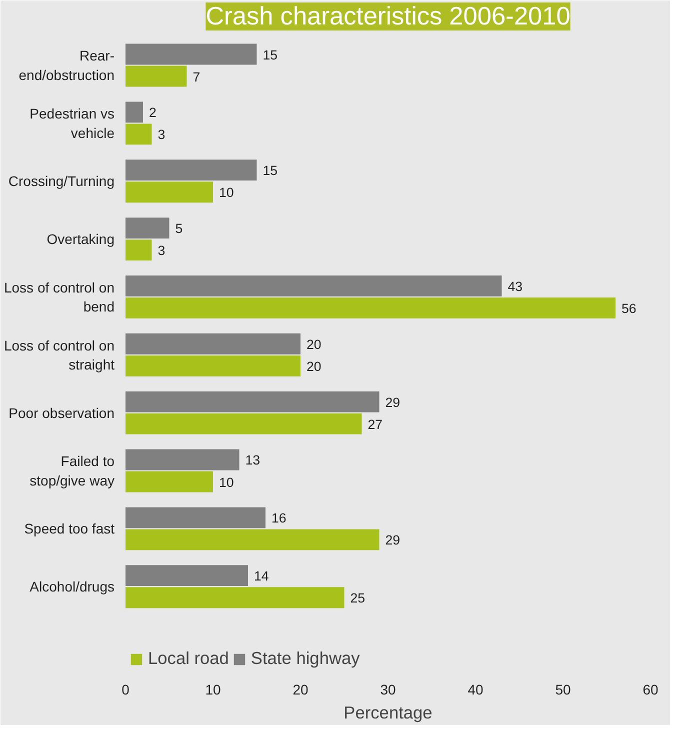 The image size is (683, 731). What do you see at coordinates (72, 586) in the screenshot?
I see `y-tick-label: Alcohol/drugs` at bounding box center [72, 586].